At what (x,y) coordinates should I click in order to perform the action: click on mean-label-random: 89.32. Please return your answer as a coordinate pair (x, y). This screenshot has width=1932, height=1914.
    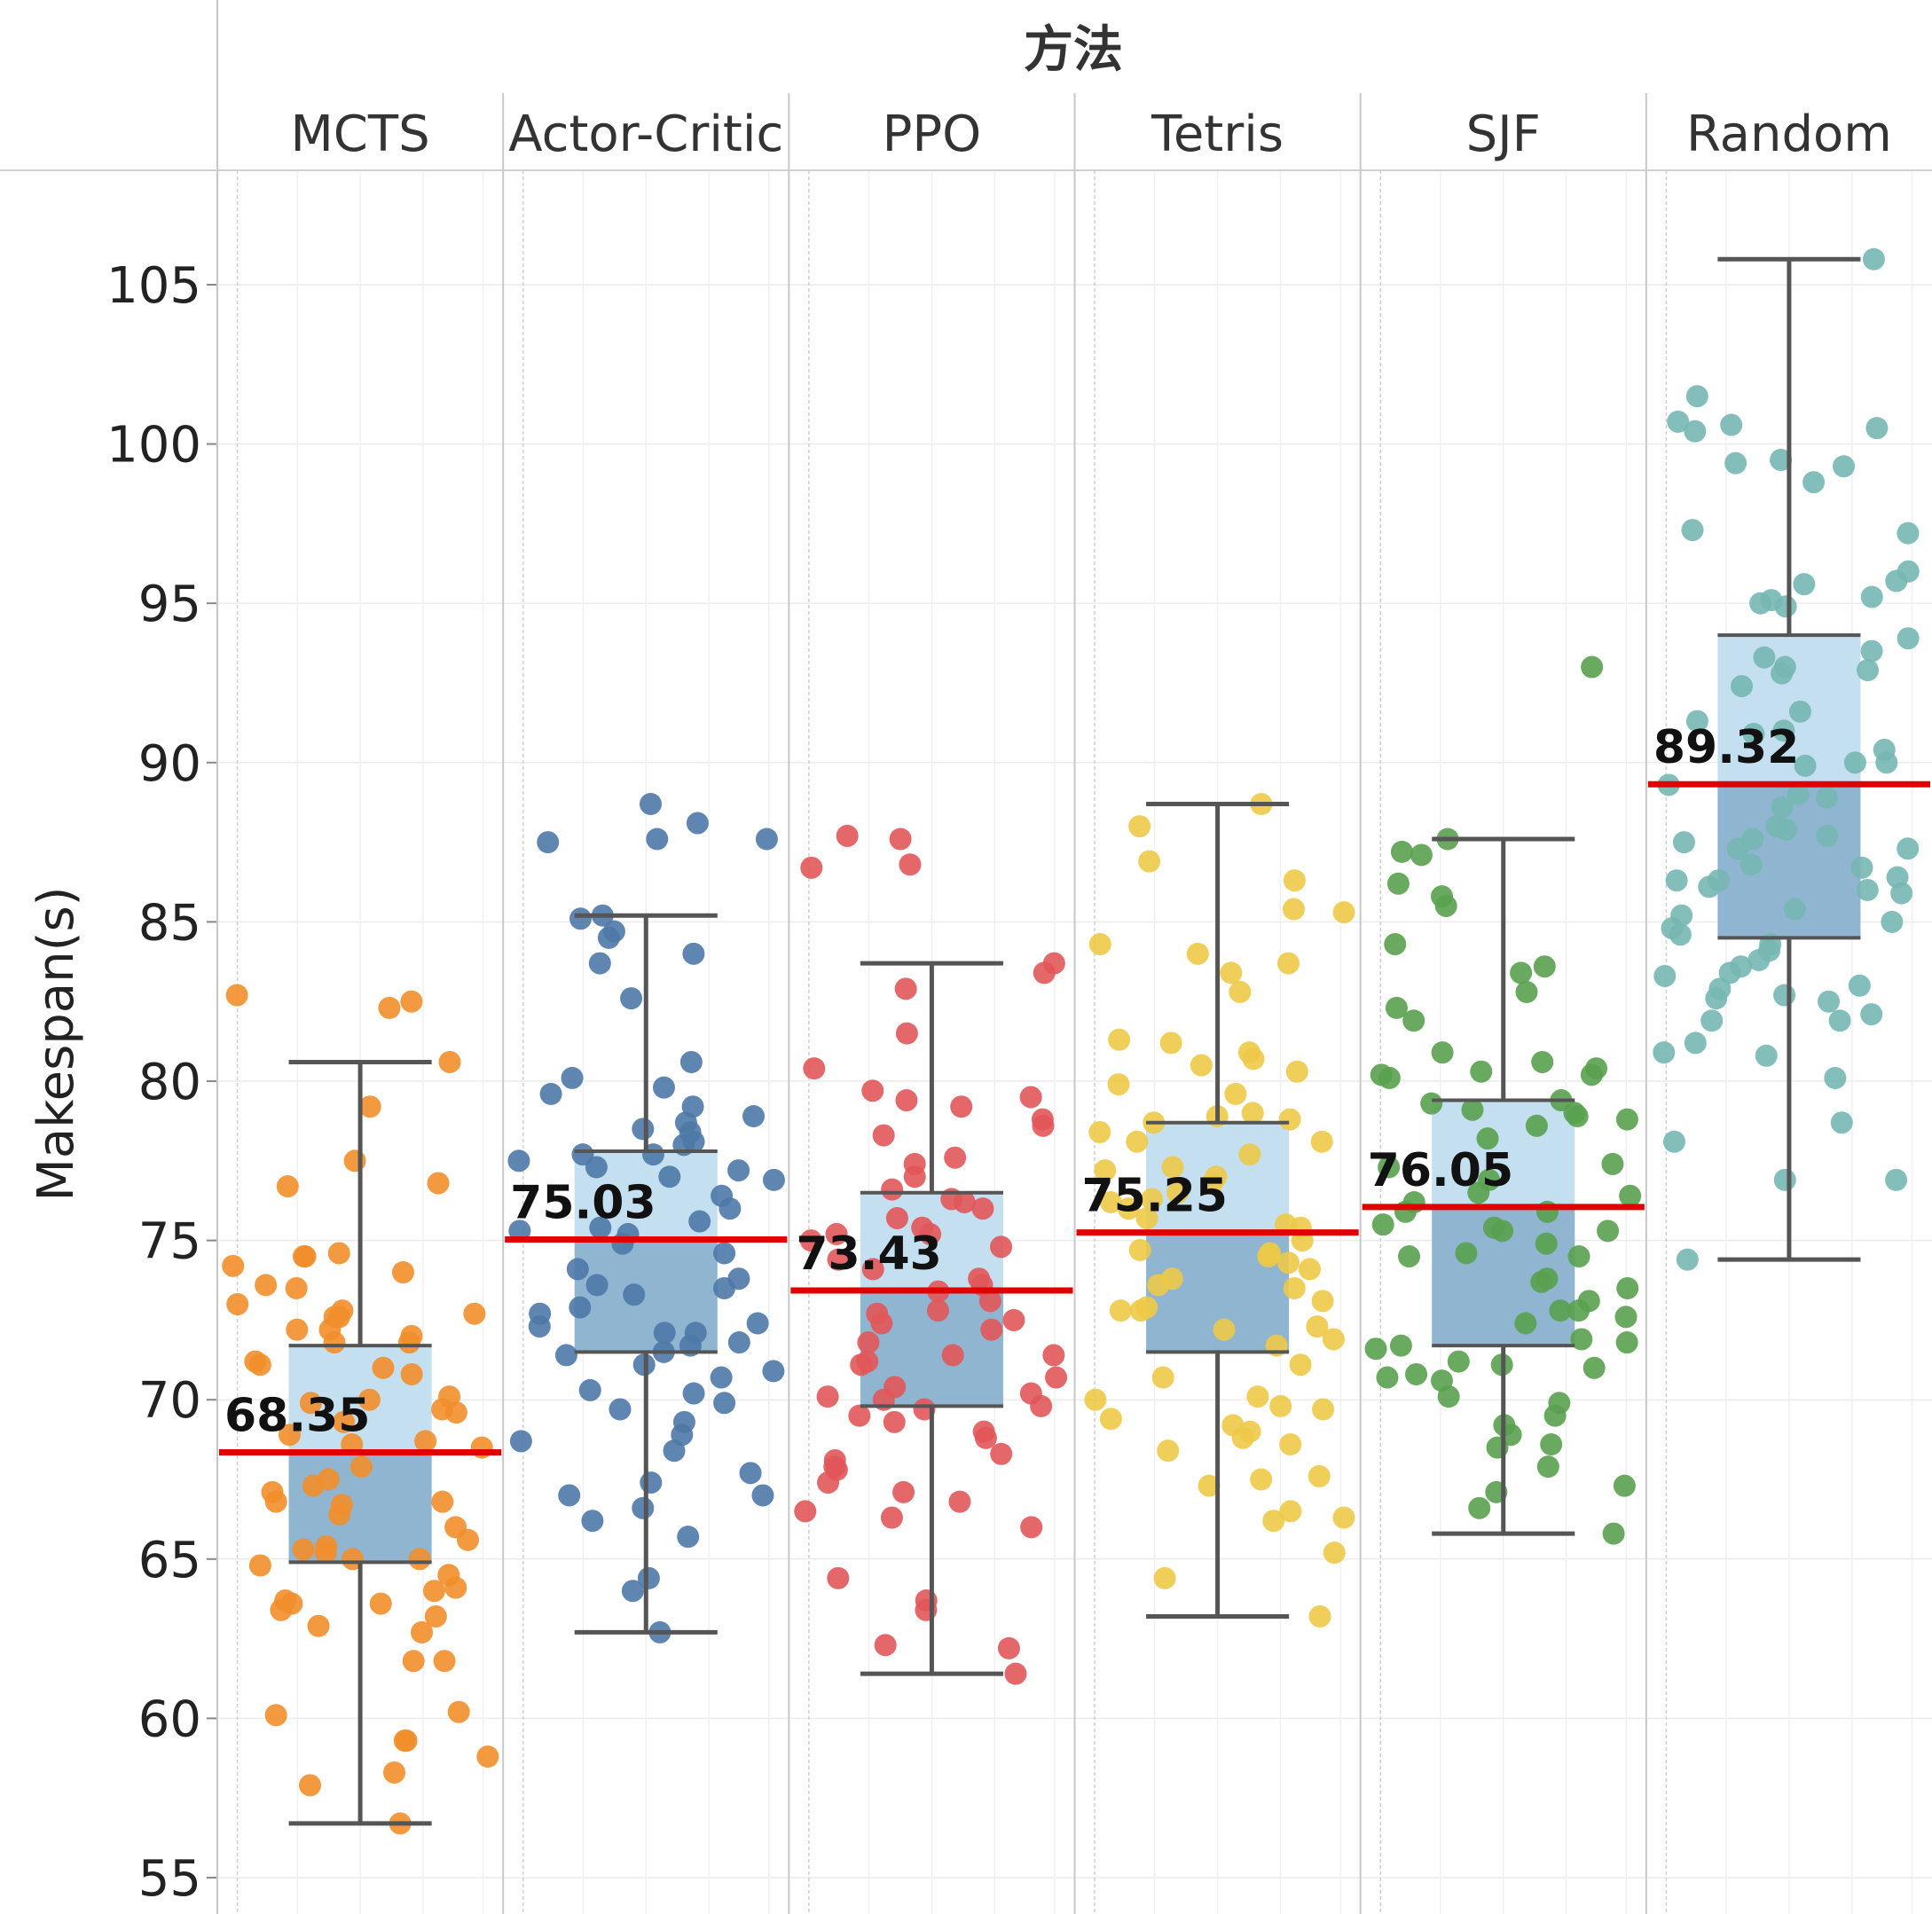
    Looking at the image, I should click on (1726, 747).